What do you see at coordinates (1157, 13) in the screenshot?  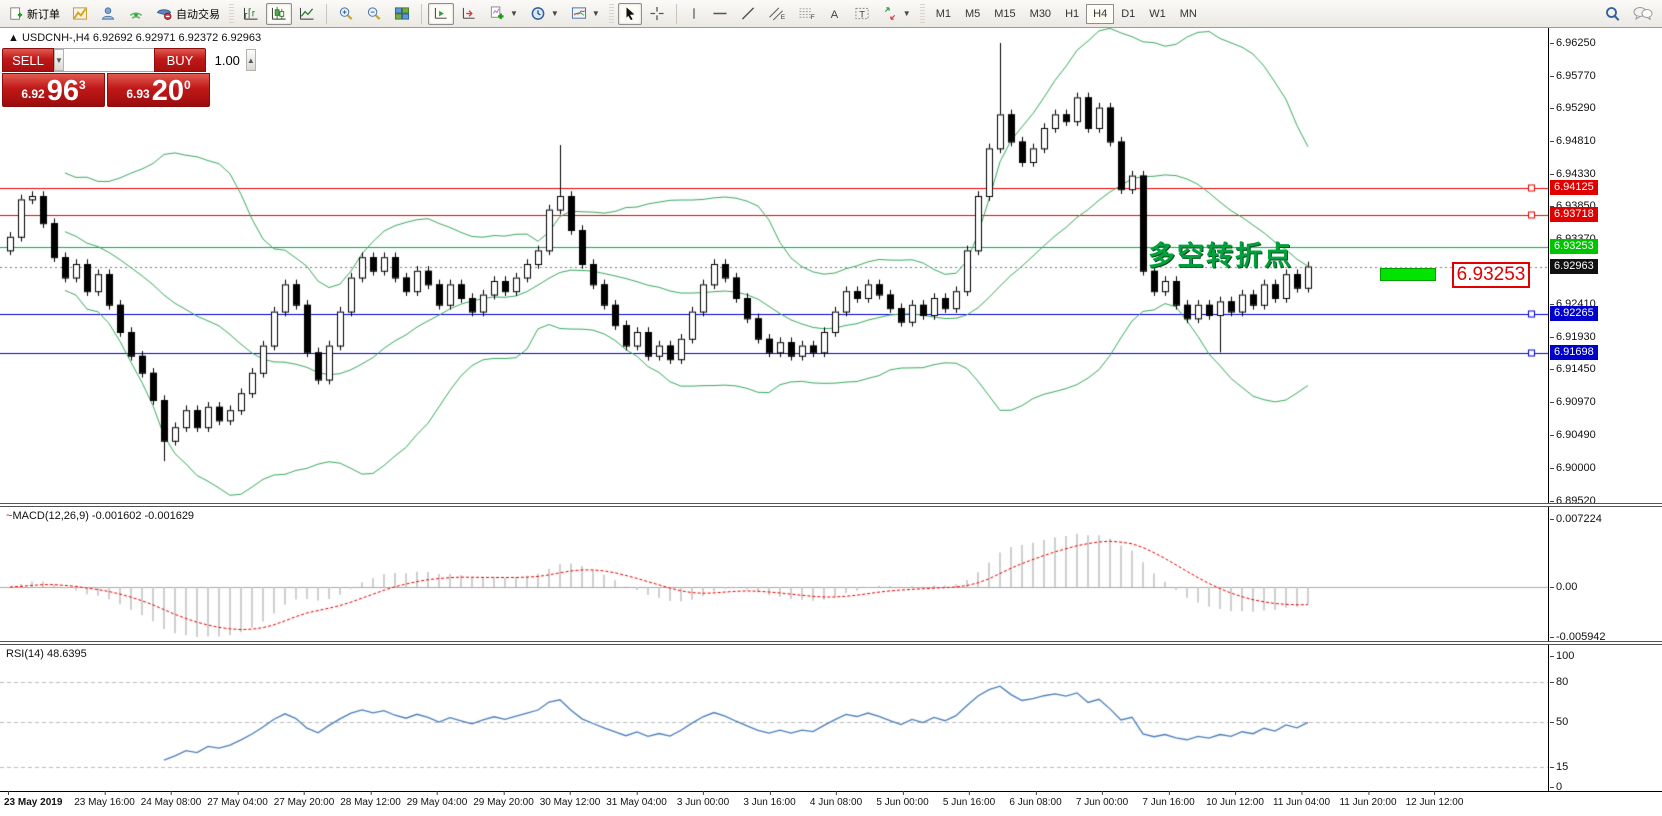 I see `timeframe-w1-button: W1` at bounding box center [1157, 13].